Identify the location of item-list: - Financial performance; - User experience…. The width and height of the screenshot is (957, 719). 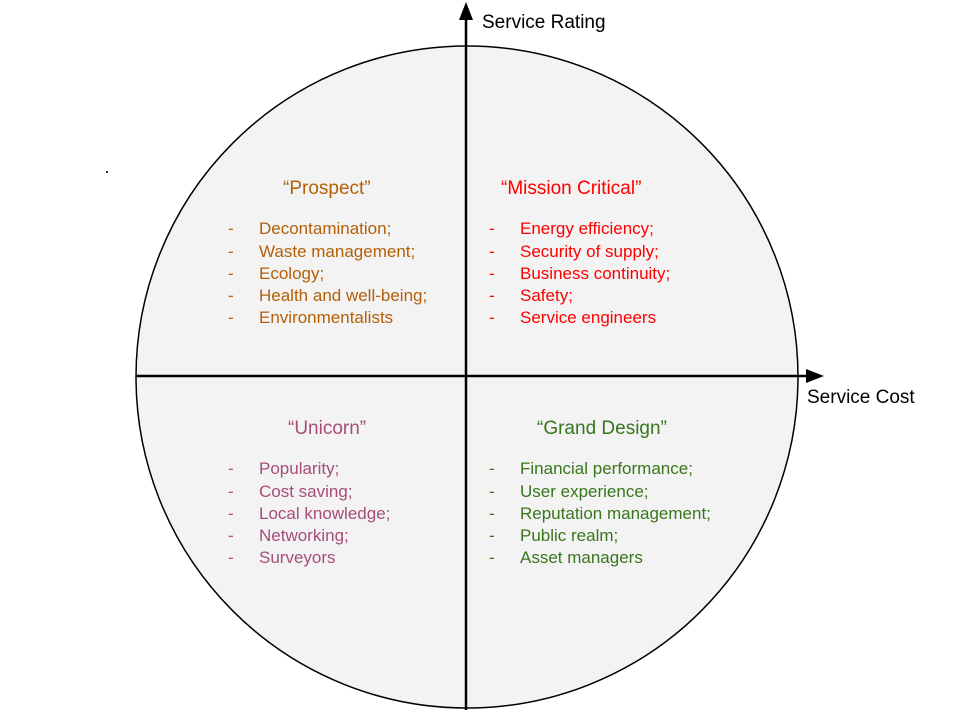
(600, 513).